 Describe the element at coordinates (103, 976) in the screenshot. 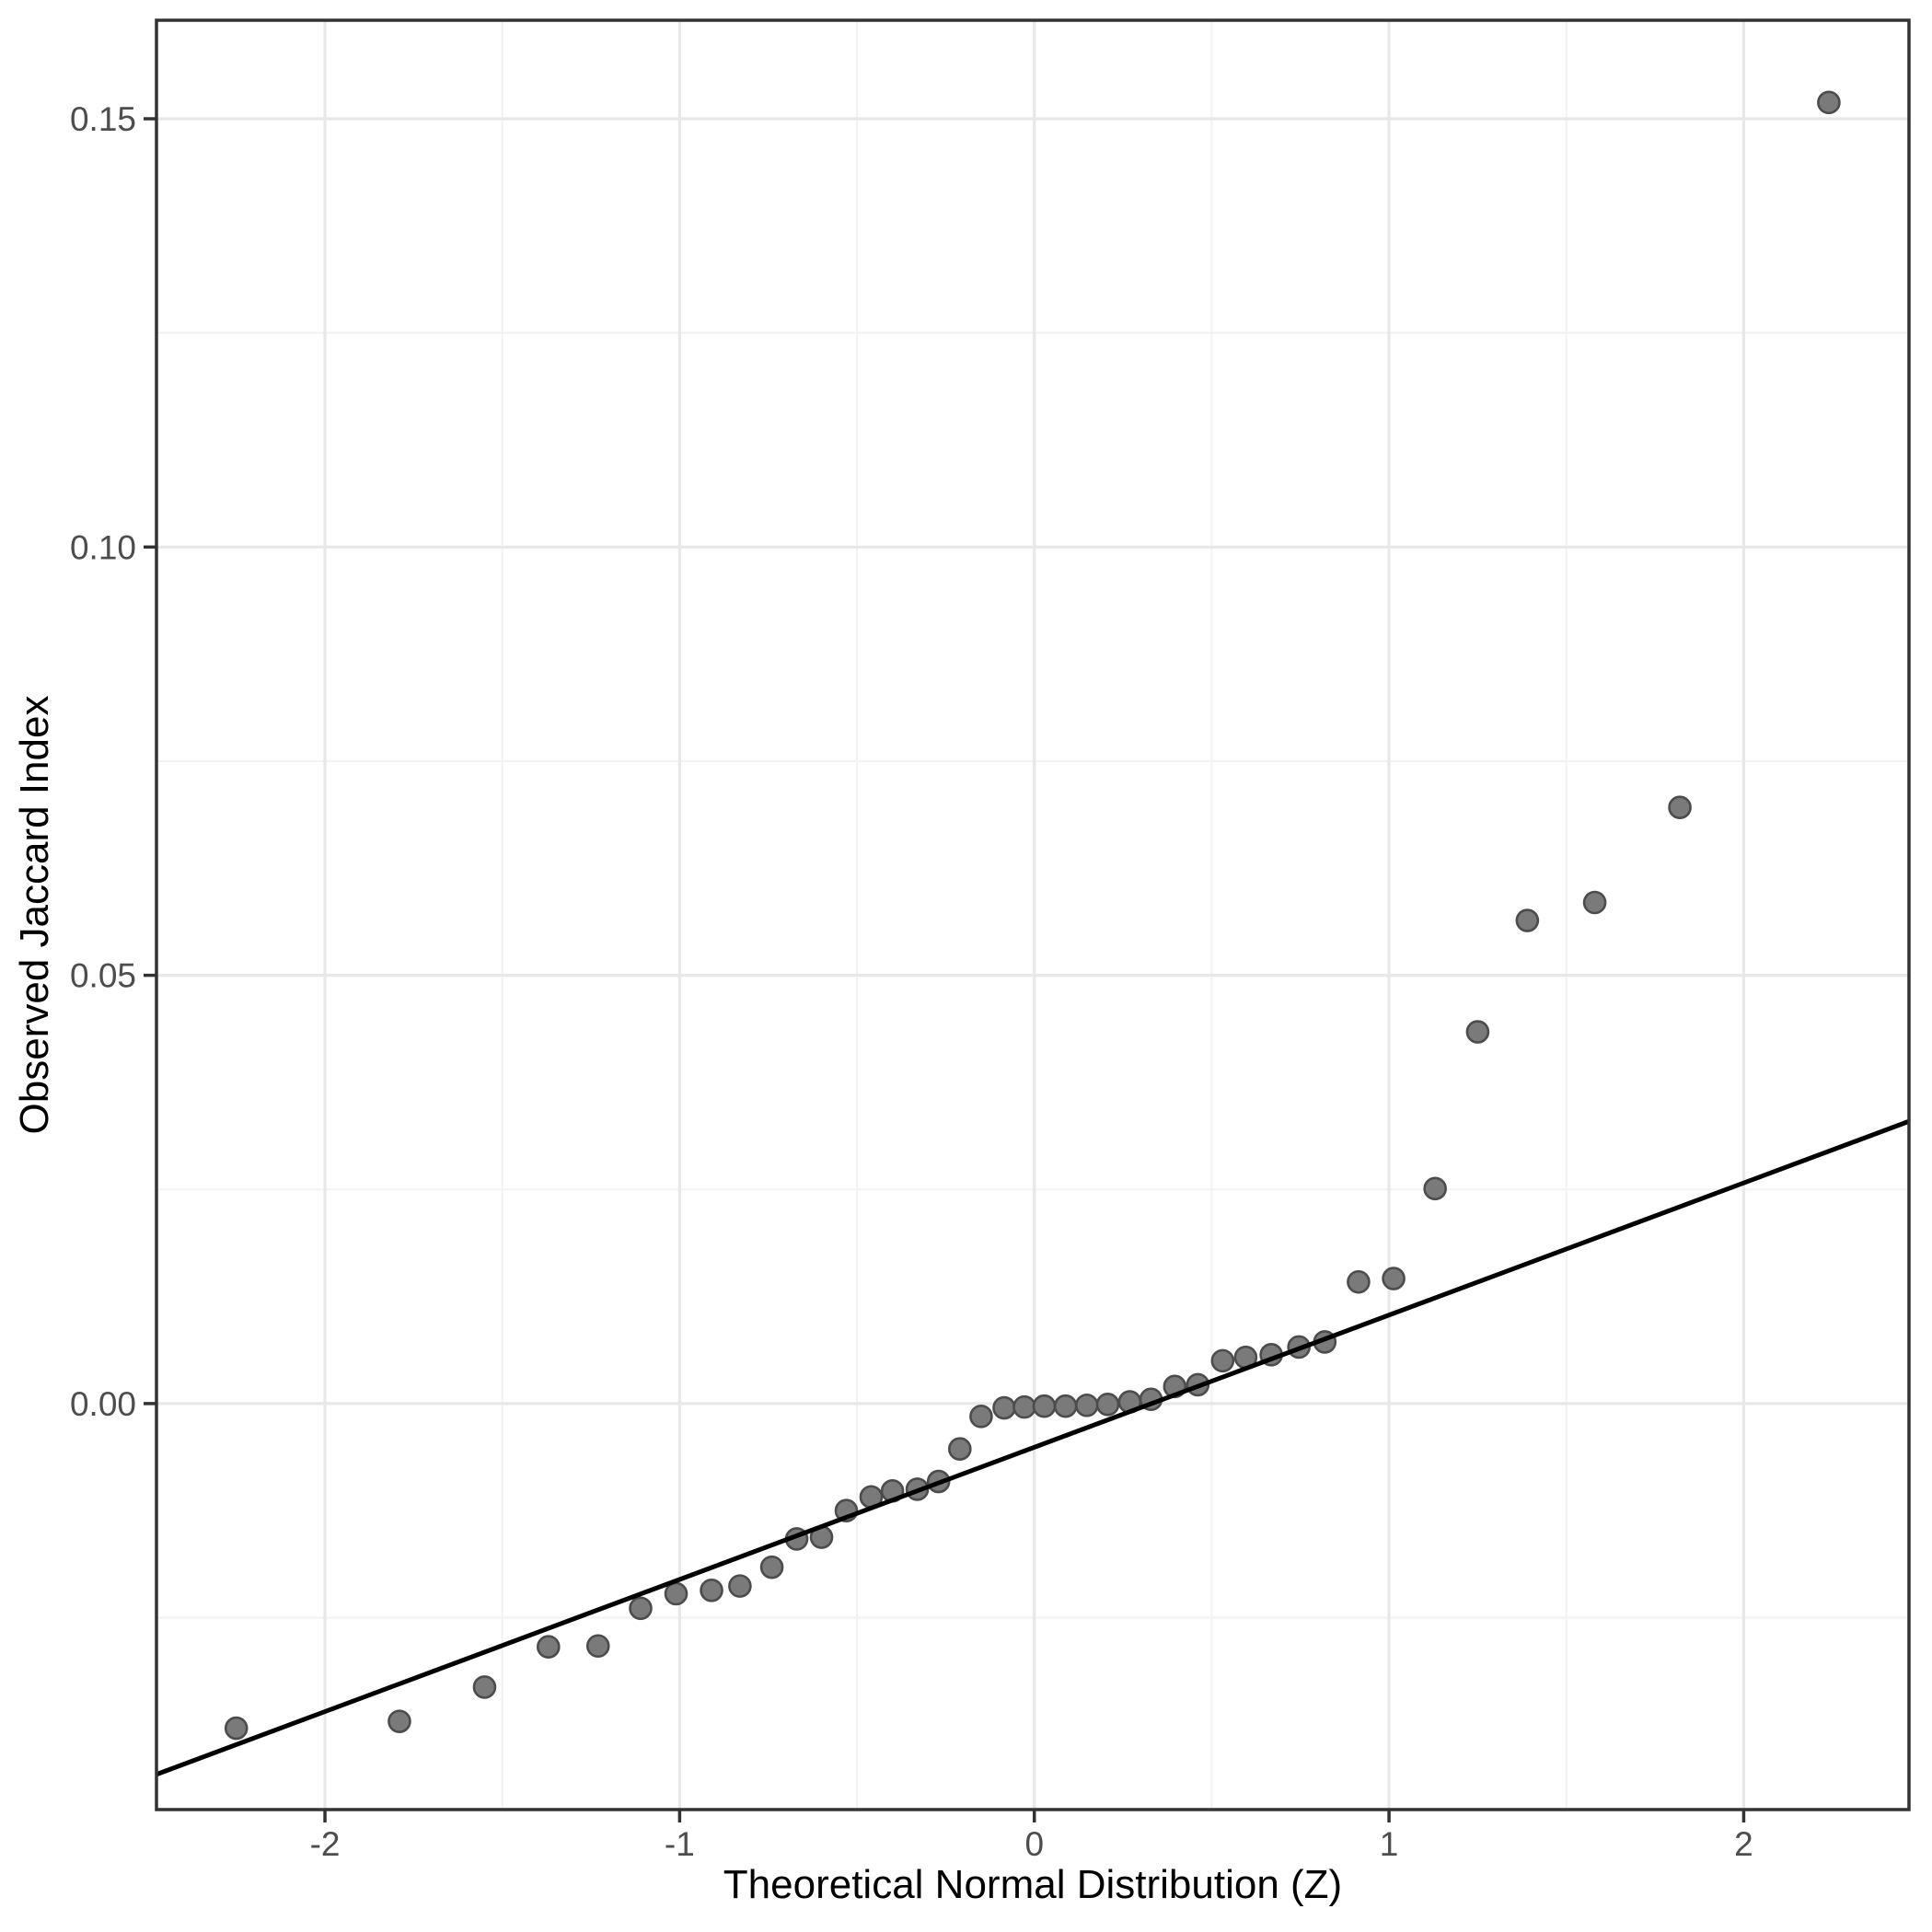

I see `y-tick-label: 0.05` at that location.